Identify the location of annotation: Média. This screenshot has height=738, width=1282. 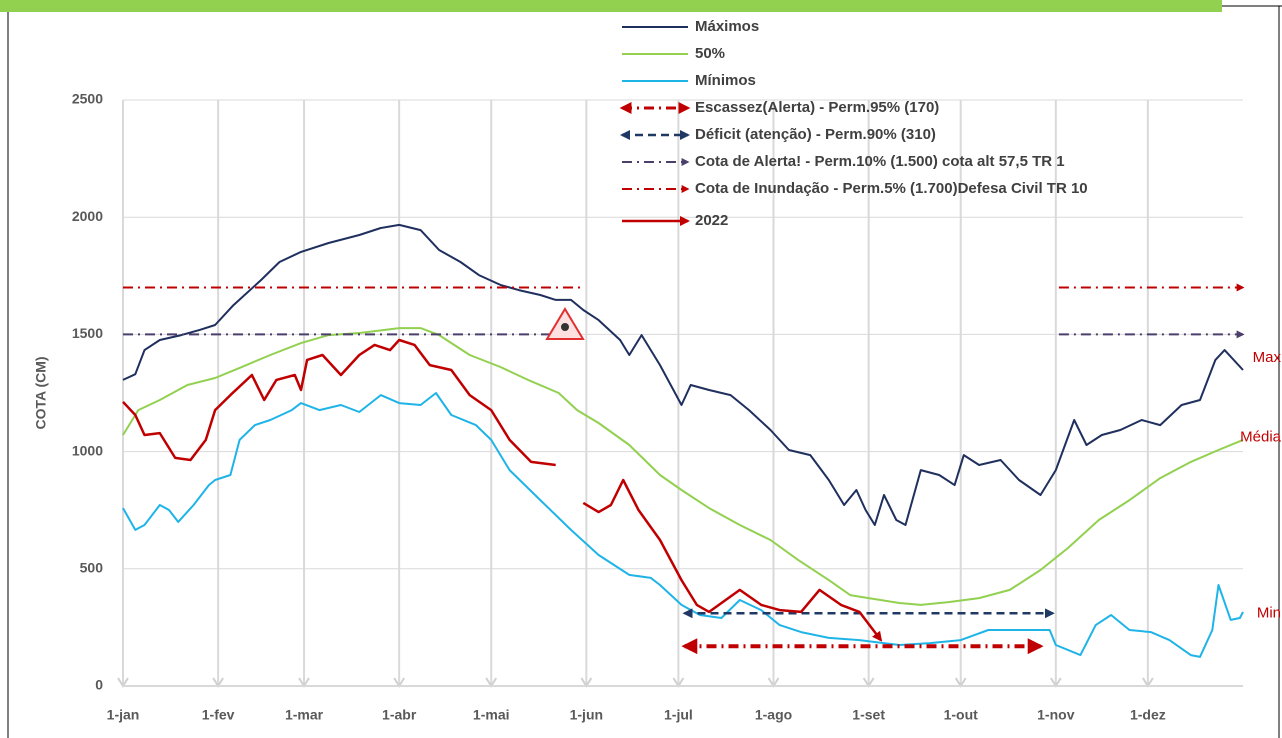
(1261, 437).